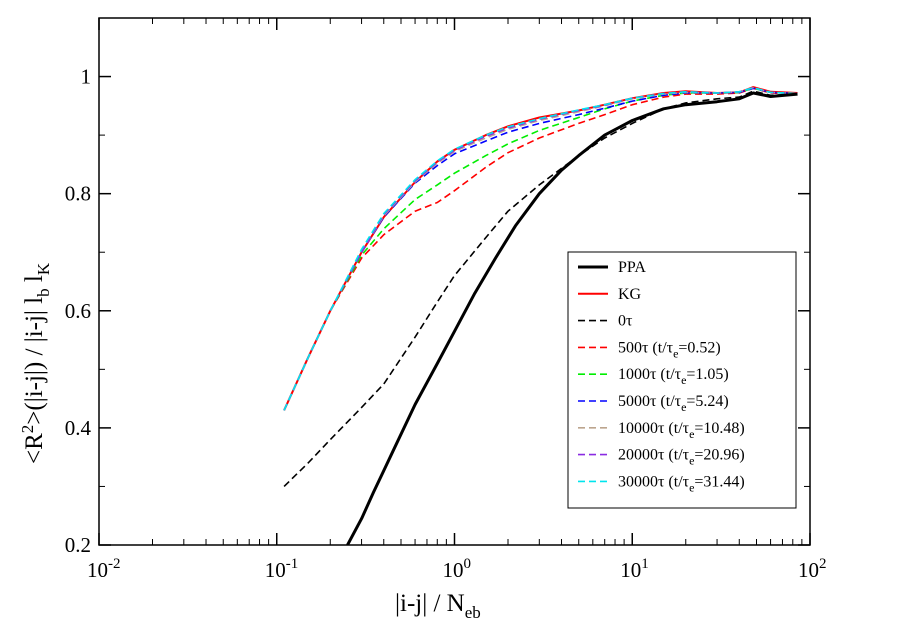 The width and height of the screenshot is (897, 634). I want to click on y-tick-label: 0.4, so click(78, 428).